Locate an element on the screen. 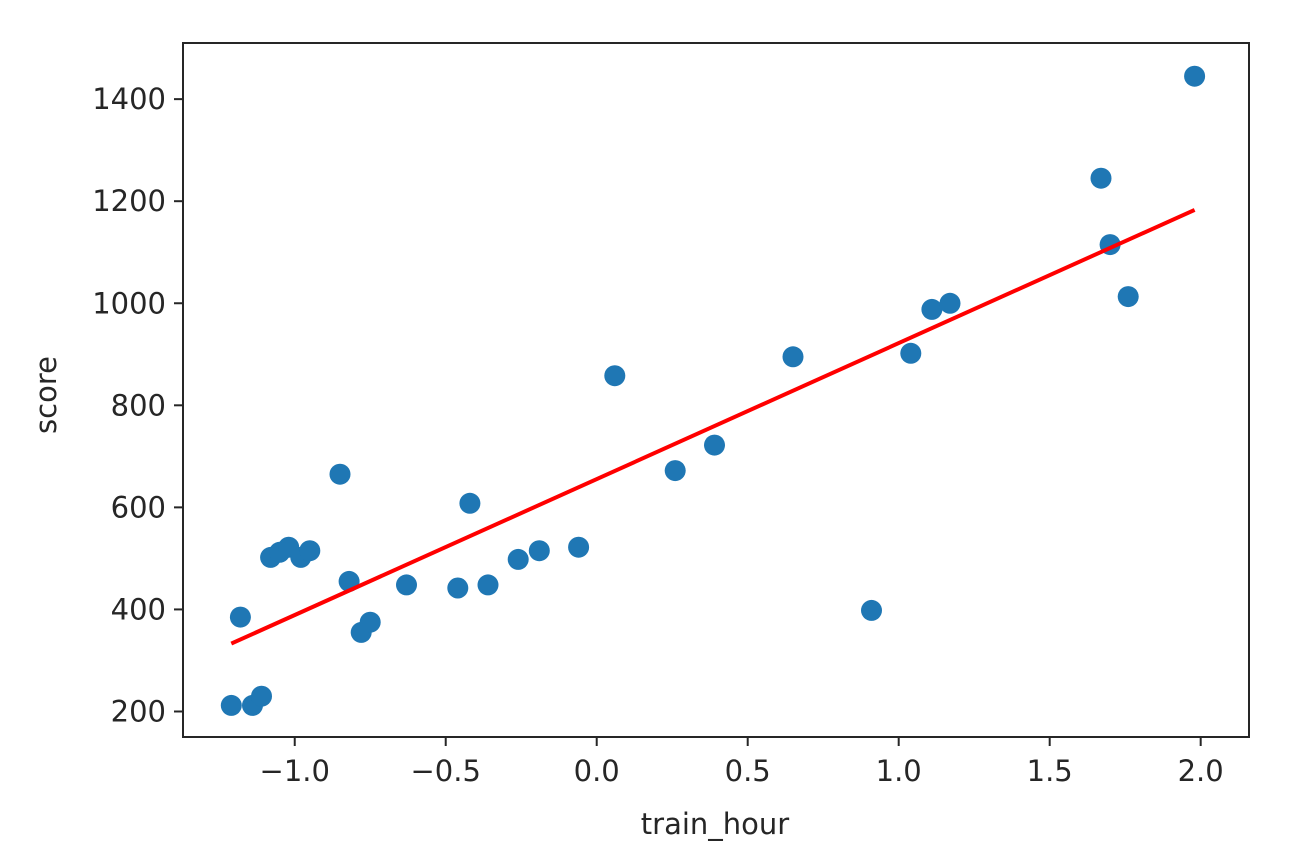 This screenshot has width=1299, height=863. x-tick-label: −0.5 is located at coordinates (446, 771).